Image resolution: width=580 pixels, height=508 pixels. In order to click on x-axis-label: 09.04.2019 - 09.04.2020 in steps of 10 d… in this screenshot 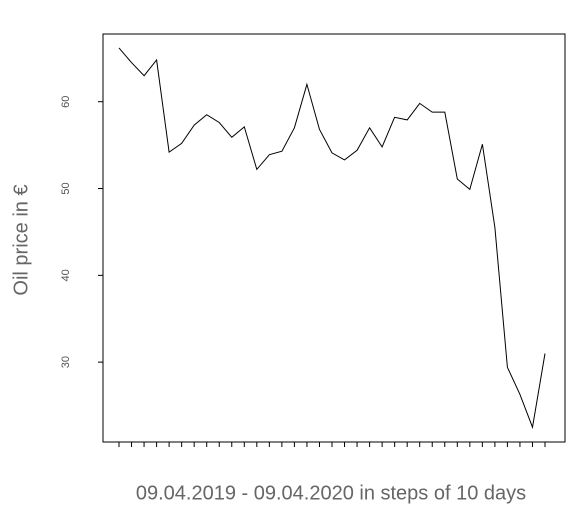, I will do `click(331, 493)`.